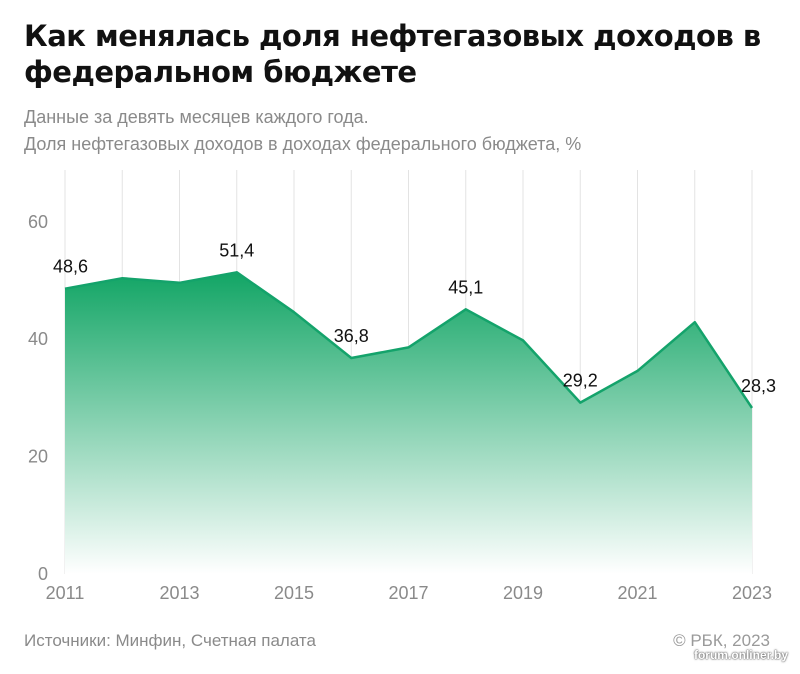 The height and width of the screenshot is (674, 800). What do you see at coordinates (38, 457) in the screenshot?
I see `y-tick-label: 20` at bounding box center [38, 457].